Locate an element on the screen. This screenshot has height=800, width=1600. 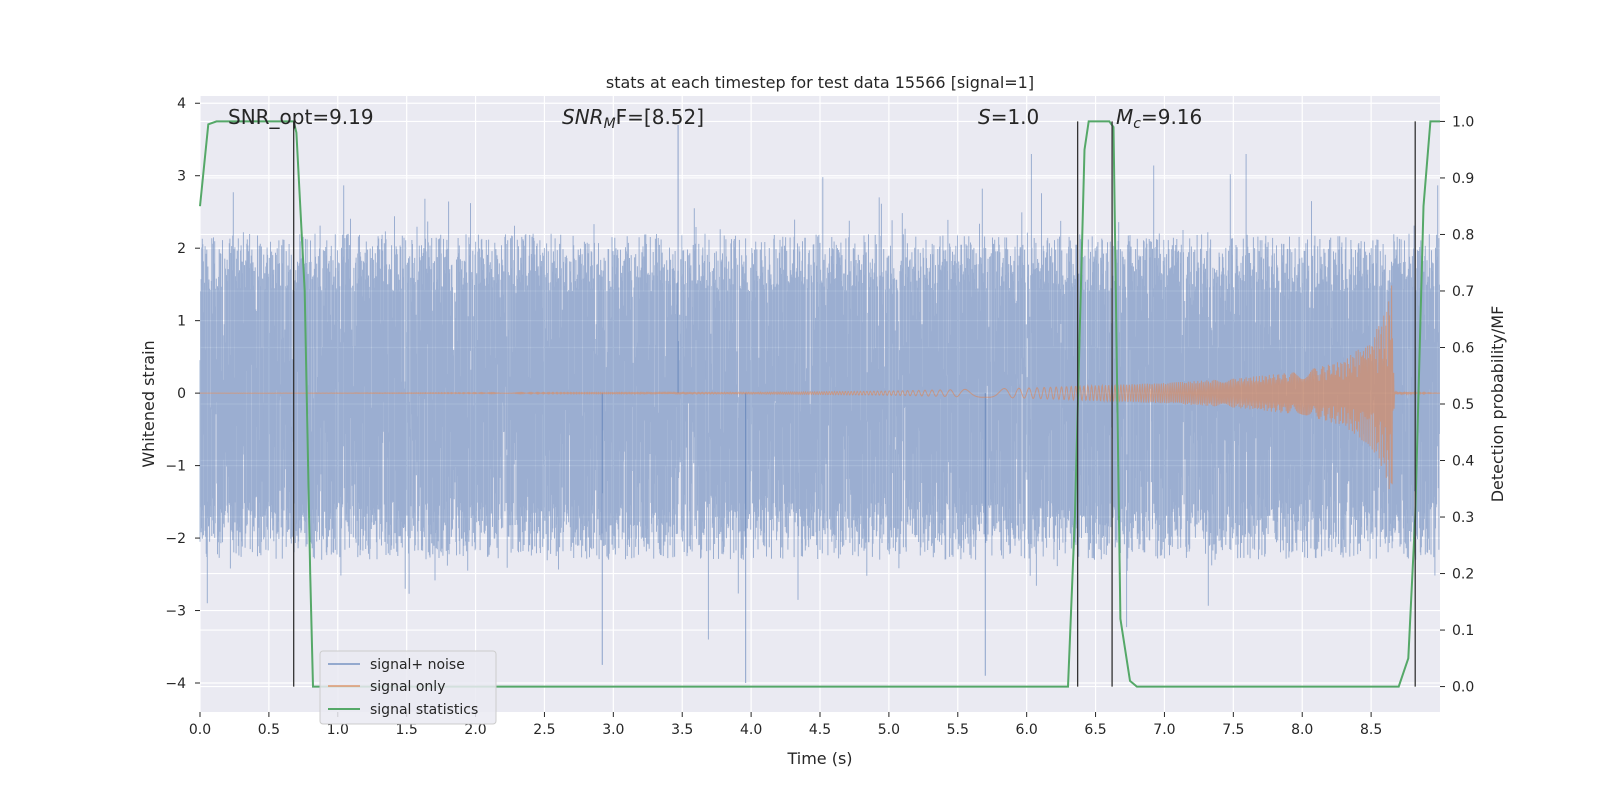
x-tick-label: 8.0 is located at coordinates (1302, 730).